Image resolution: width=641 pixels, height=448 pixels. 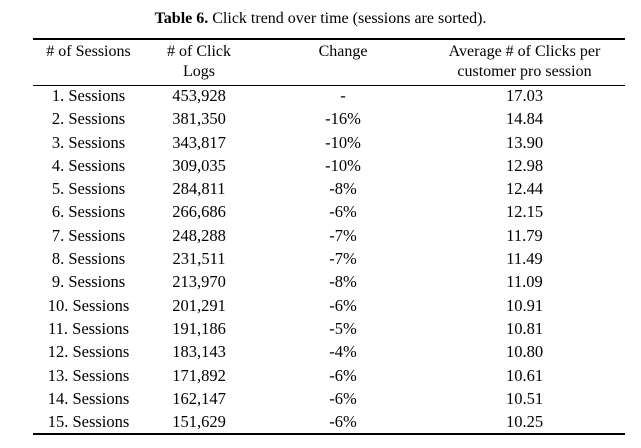 I want to click on header-sessions: # of Sessions, so click(x=88, y=62).